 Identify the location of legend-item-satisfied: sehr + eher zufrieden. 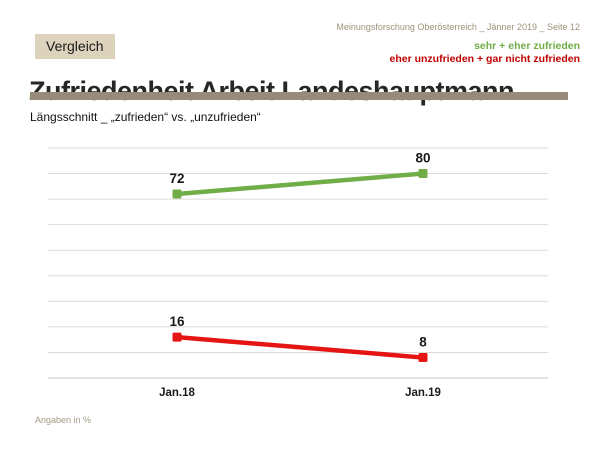
(527, 46).